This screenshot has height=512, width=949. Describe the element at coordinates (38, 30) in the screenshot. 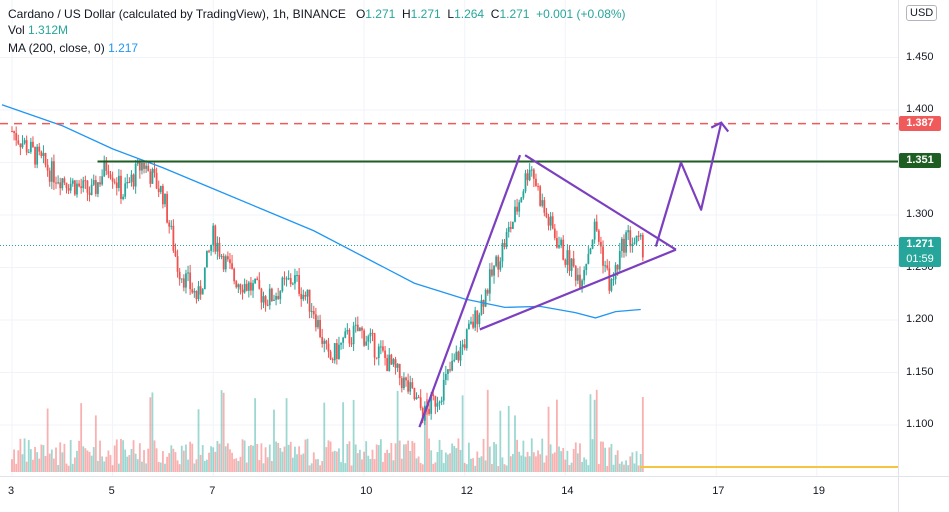

I see `volume-legend: Vol 1.312M` at that location.